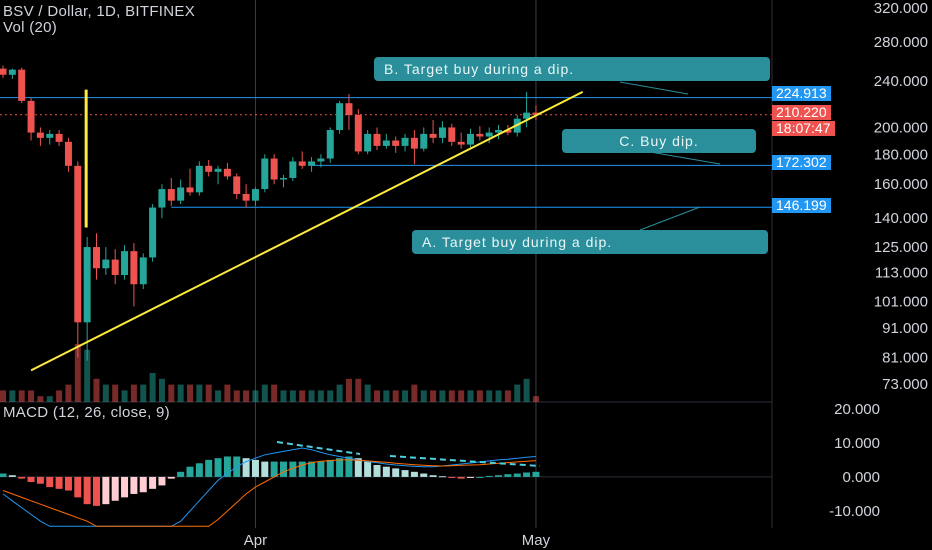 This screenshot has height=550, width=932. What do you see at coordinates (857, 409) in the screenshot?
I see `macd-tick-label: 20.000` at bounding box center [857, 409].